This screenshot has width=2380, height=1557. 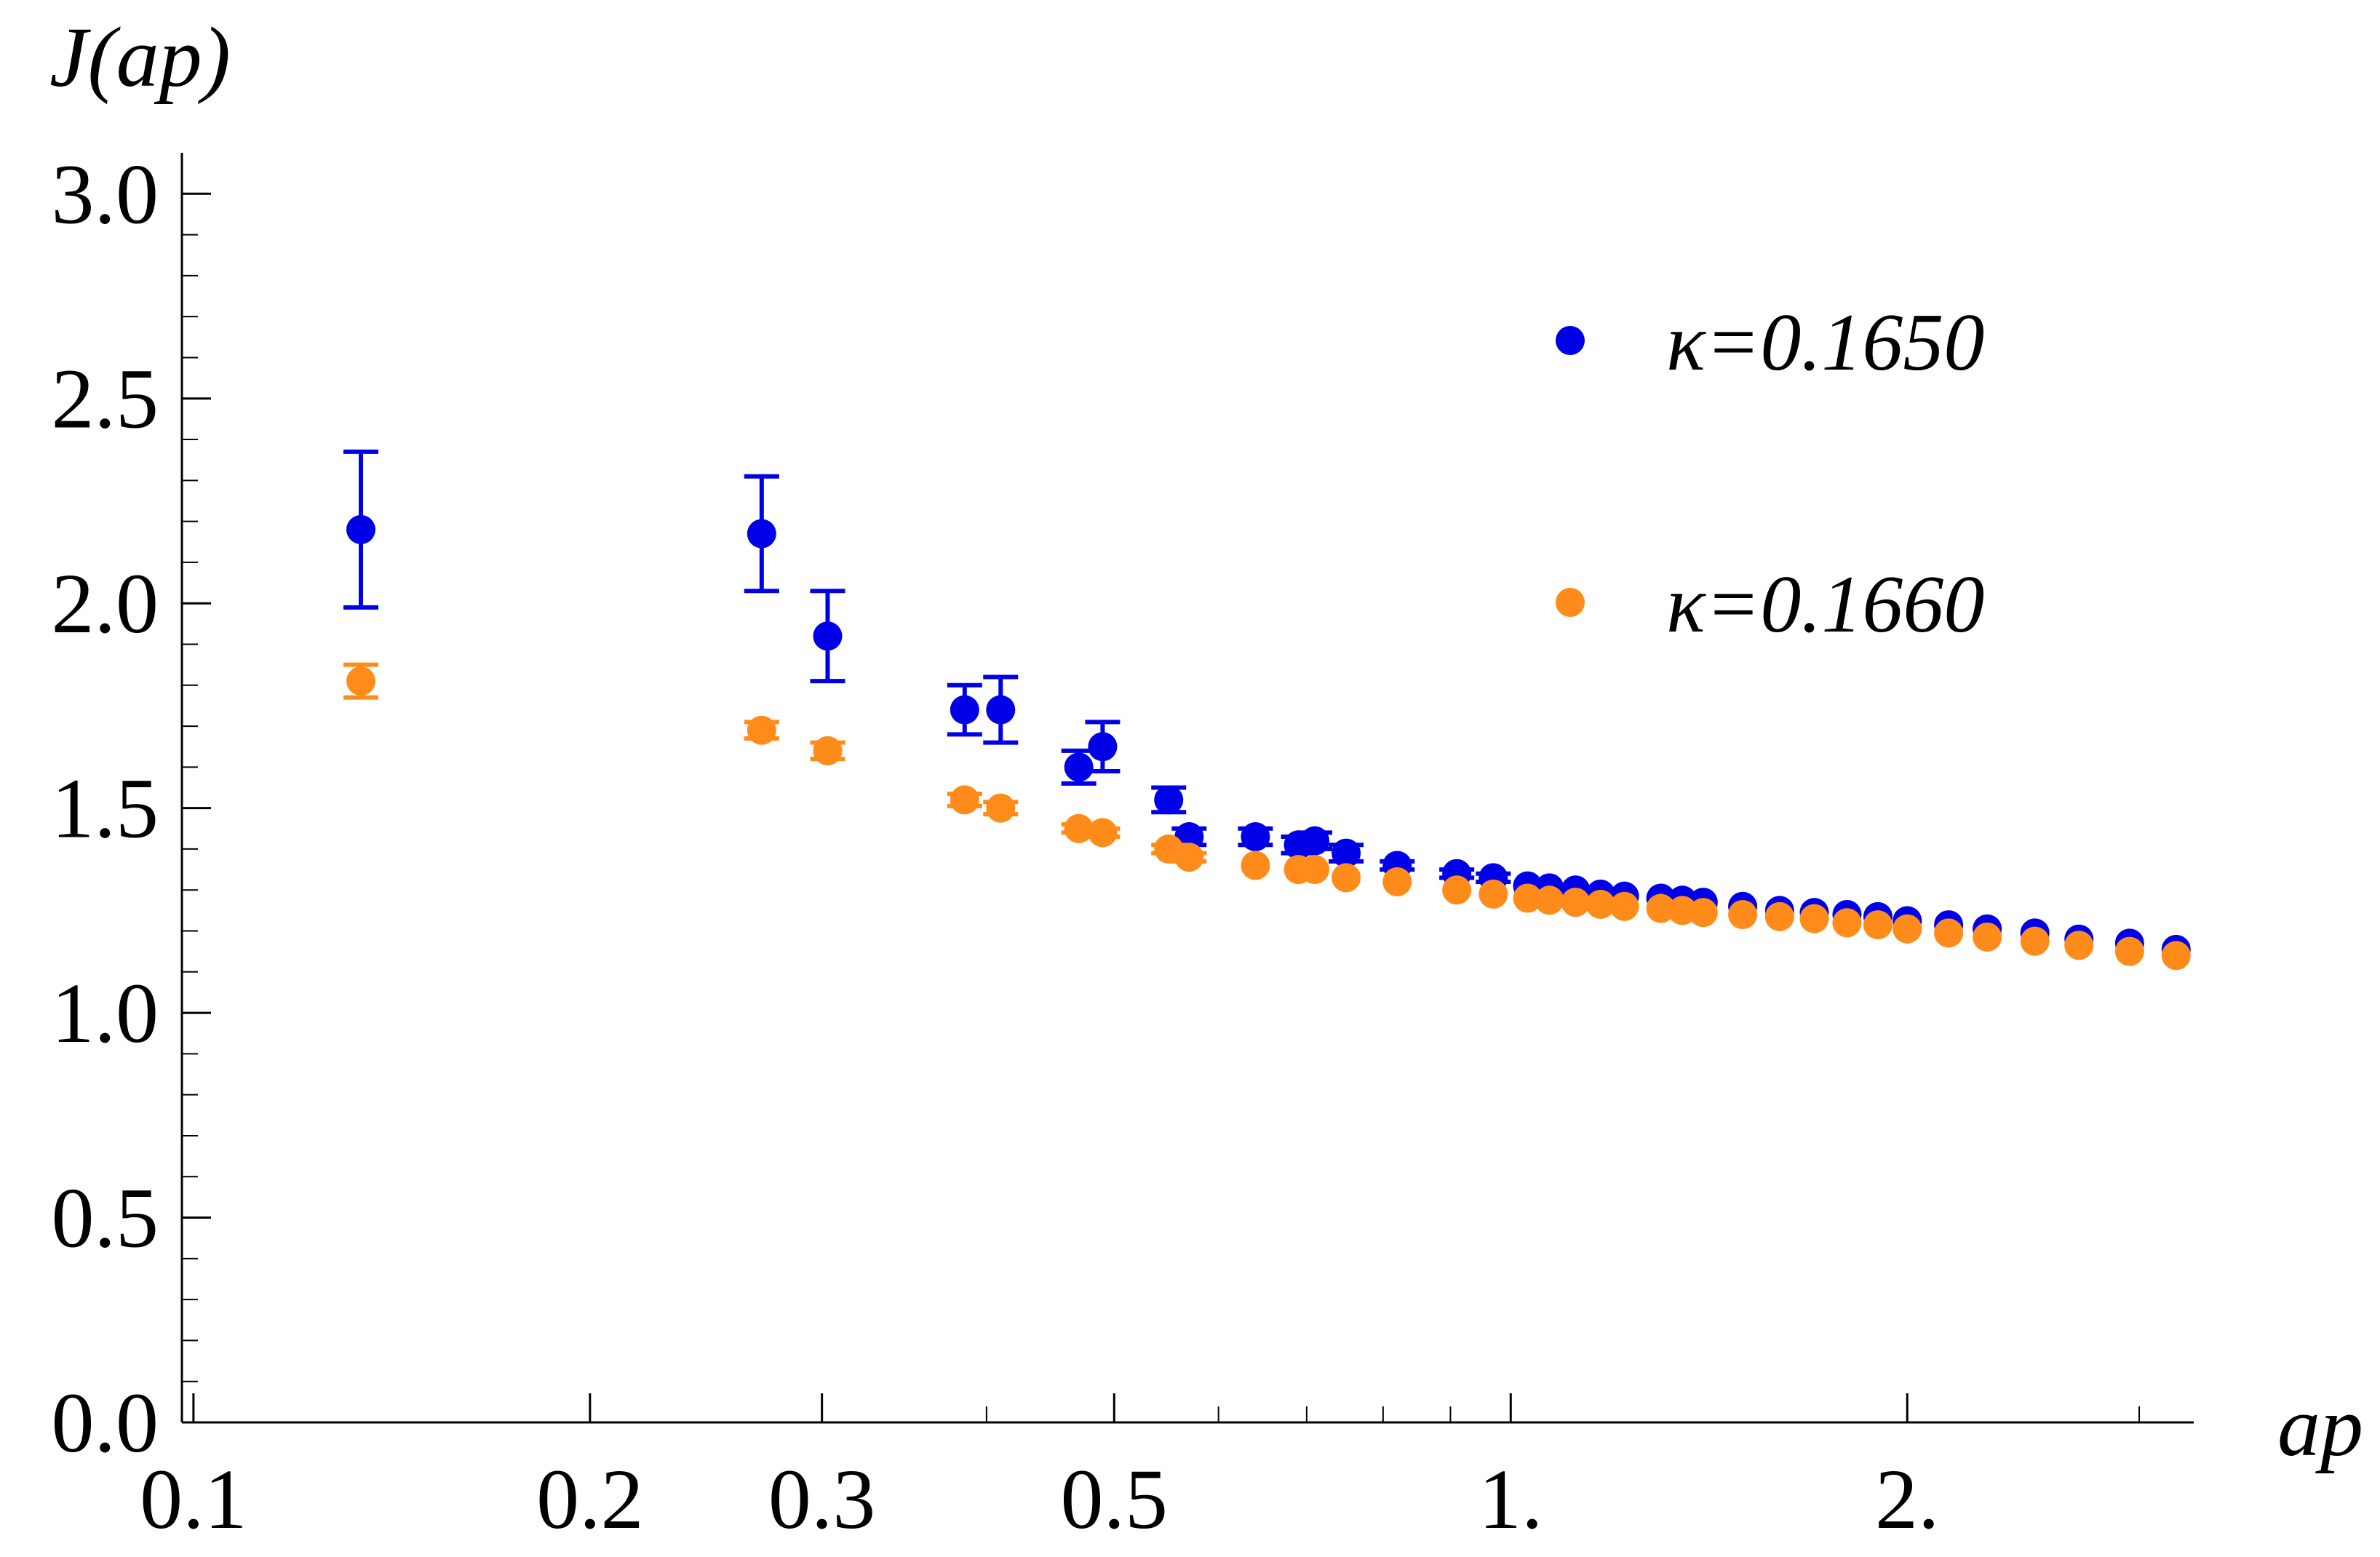 I want to click on x-tick-label: 1., so click(x=1510, y=1499).